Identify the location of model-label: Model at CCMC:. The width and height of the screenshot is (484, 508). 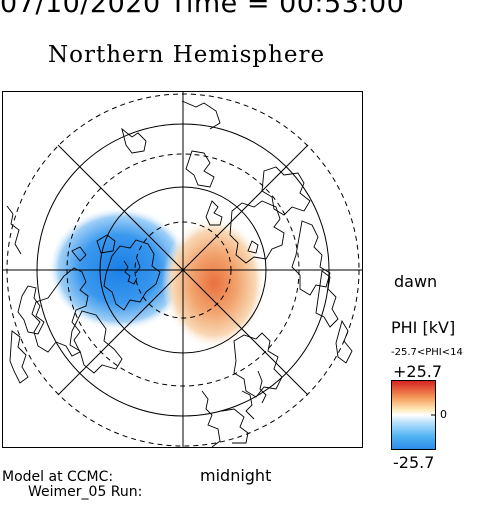
(58, 477).